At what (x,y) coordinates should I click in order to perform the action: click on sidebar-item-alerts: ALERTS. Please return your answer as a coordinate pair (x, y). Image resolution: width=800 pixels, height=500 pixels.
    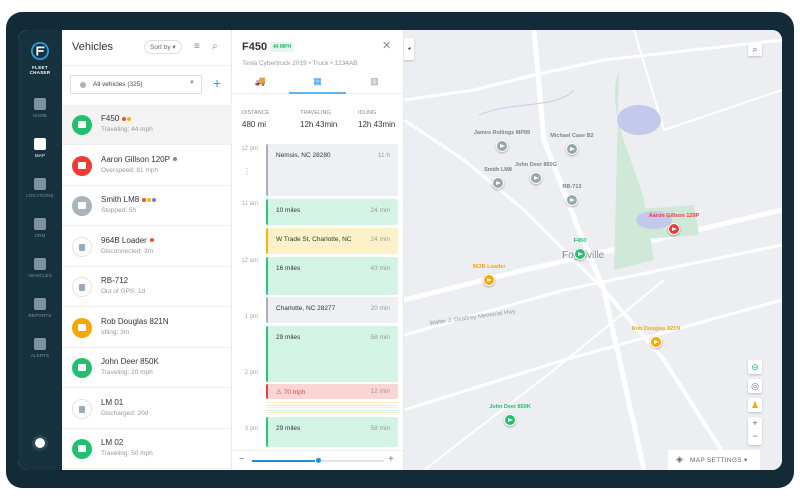
    Looking at the image, I should click on (40, 348).